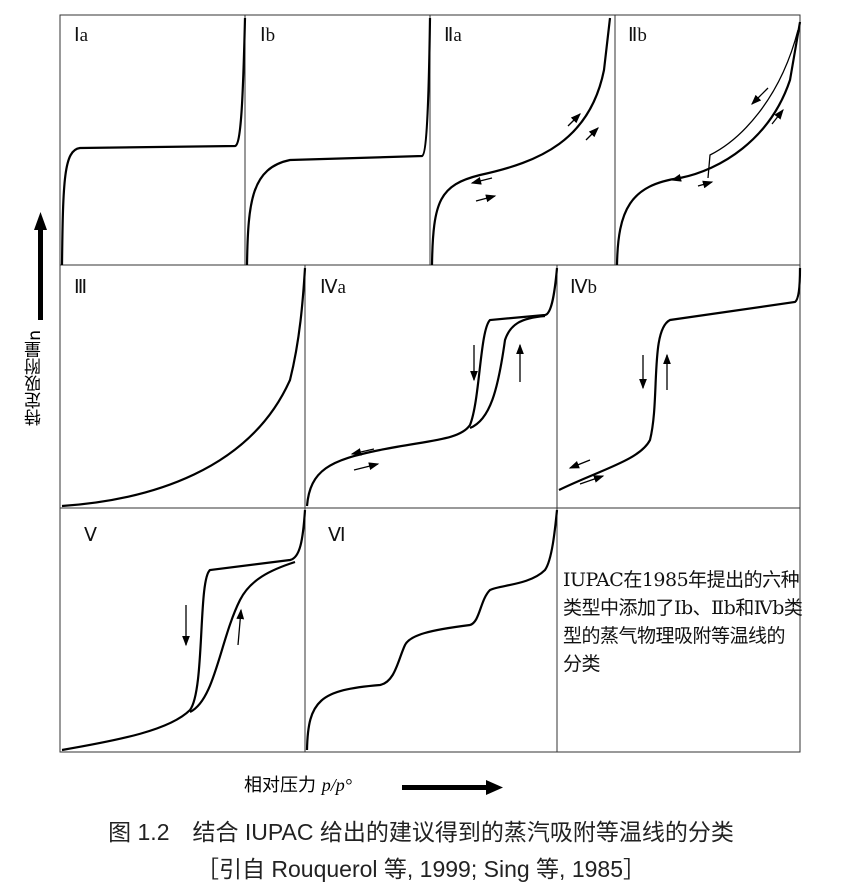 The height and width of the screenshot is (893, 842). Describe the element at coordinates (280, 785) in the screenshot. I see `x-axis-label-text: 相对压力` at that location.